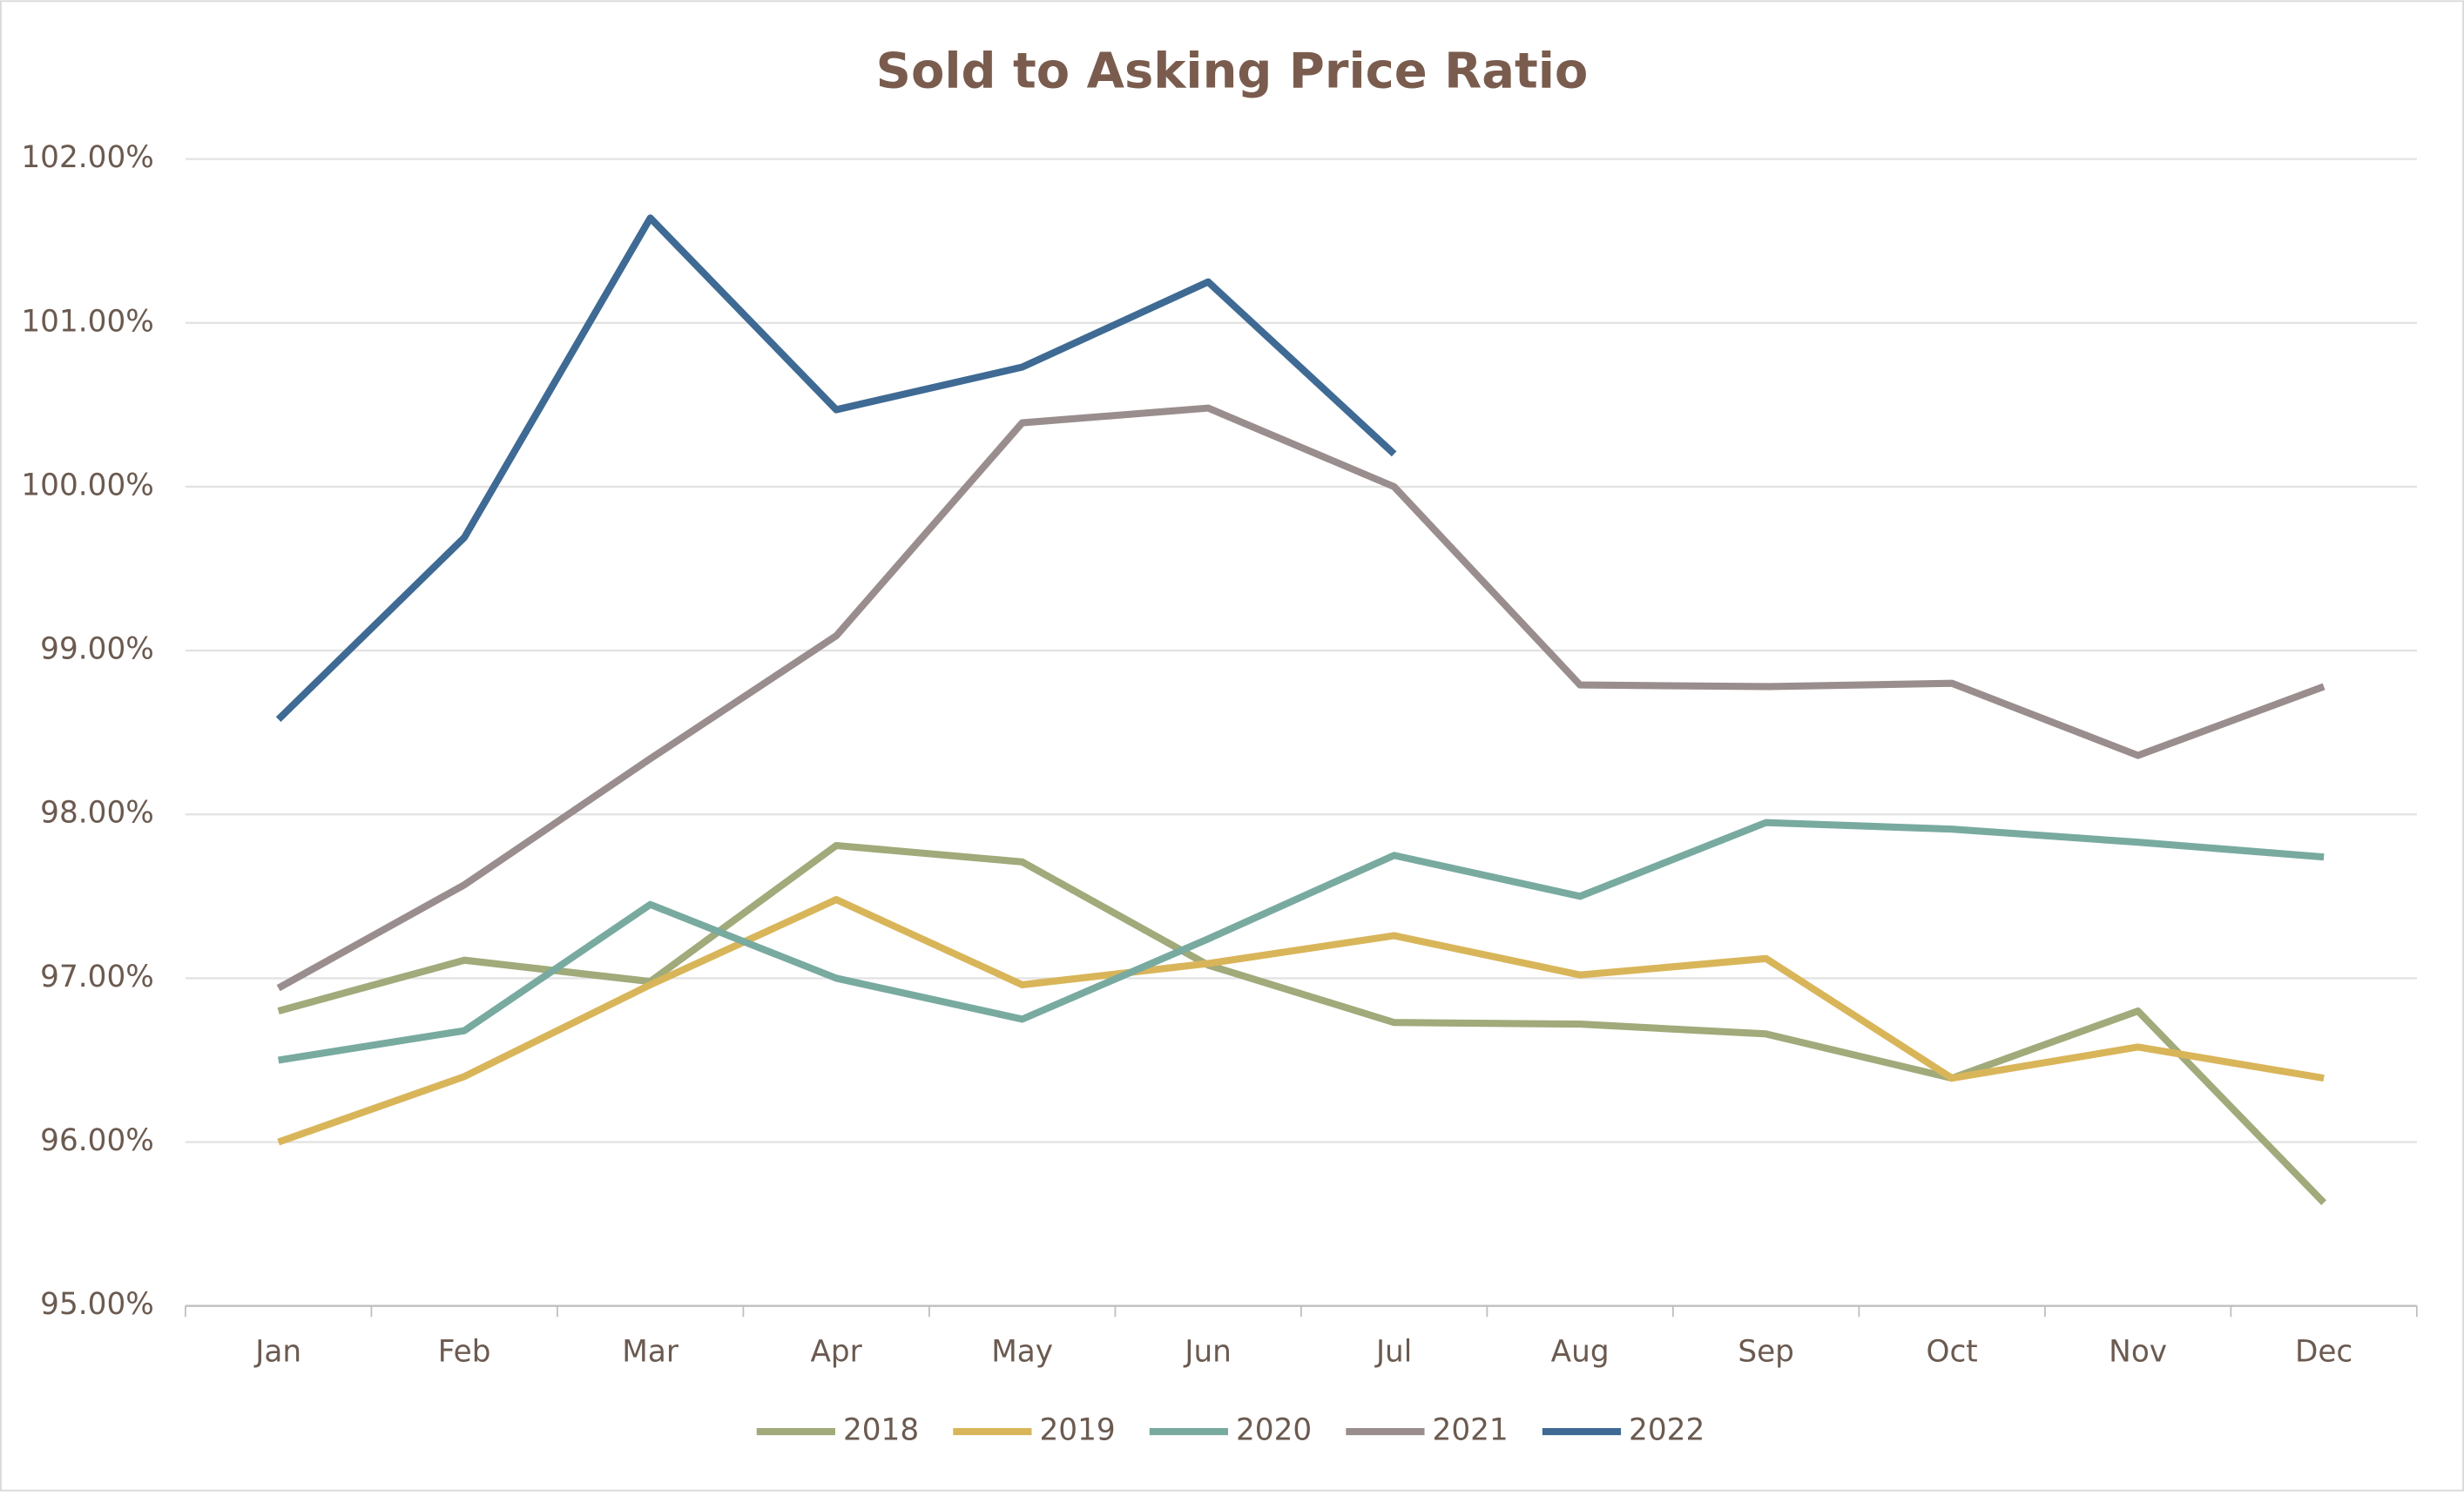 The width and height of the screenshot is (2464, 1496). Describe the element at coordinates (97, 813) in the screenshot. I see `y-tick-label: 98.00%` at that location.